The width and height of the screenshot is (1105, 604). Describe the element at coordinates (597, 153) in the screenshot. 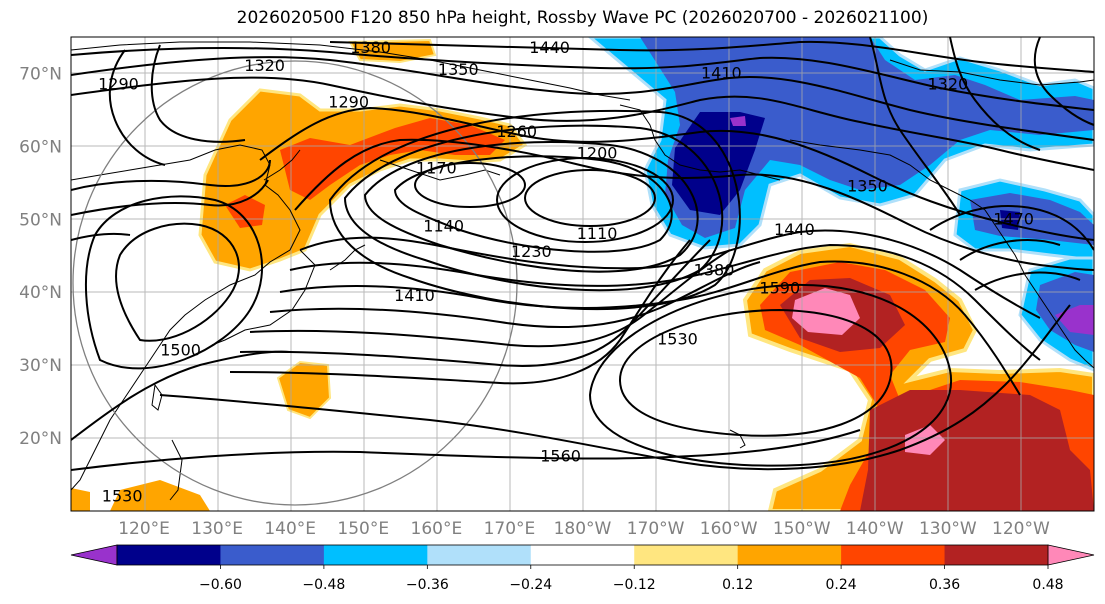

I see `contour-label: 1200` at that location.